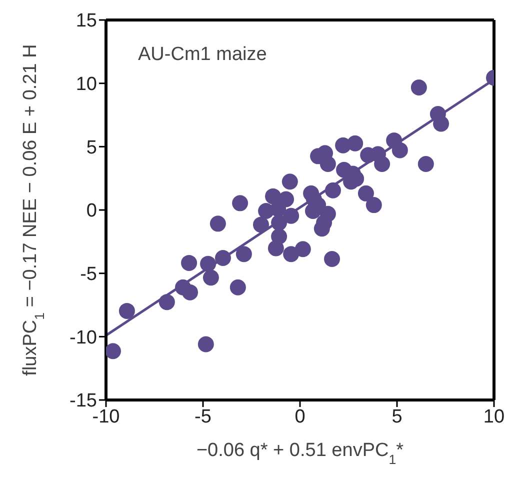  What do you see at coordinates (203, 417) in the screenshot?
I see `x-tick-label: -5` at bounding box center [203, 417].